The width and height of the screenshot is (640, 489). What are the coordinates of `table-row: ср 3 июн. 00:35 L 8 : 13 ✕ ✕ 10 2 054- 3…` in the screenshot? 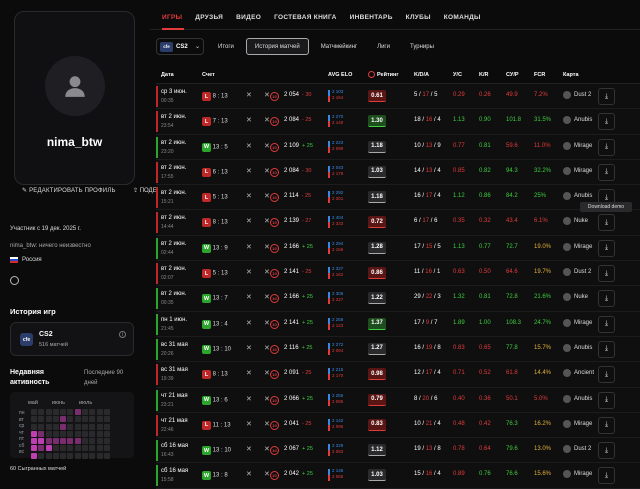 It's located at (398, 97).